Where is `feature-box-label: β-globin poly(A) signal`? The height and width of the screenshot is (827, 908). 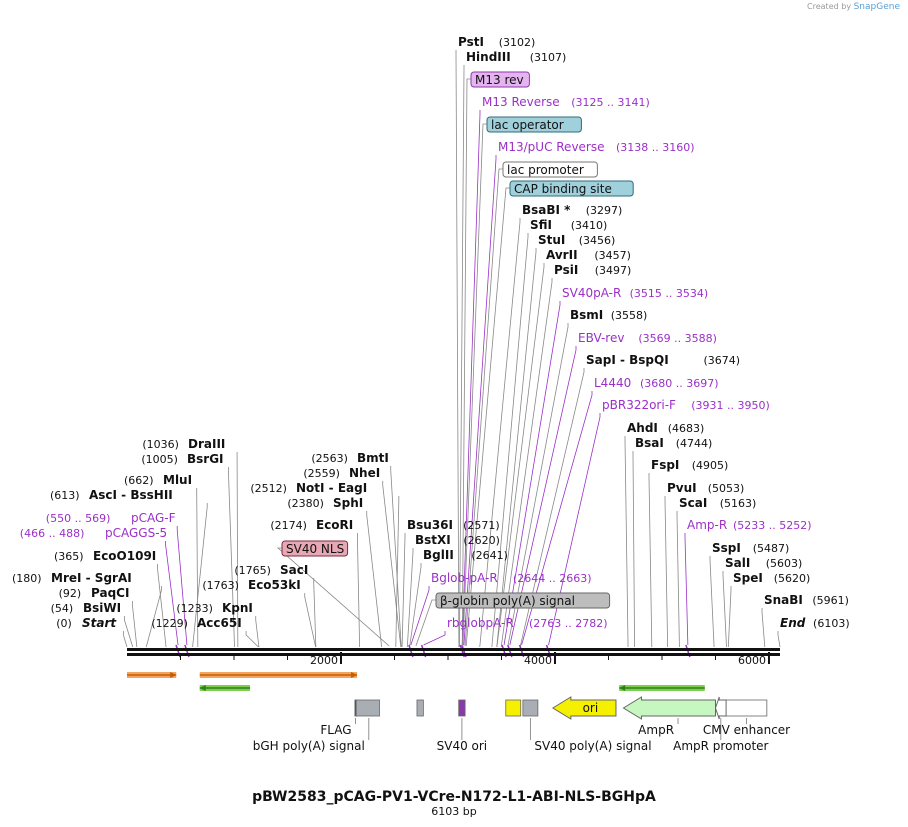
feature-box-label: β-globin poly(A) signal is located at coordinates (507, 601).